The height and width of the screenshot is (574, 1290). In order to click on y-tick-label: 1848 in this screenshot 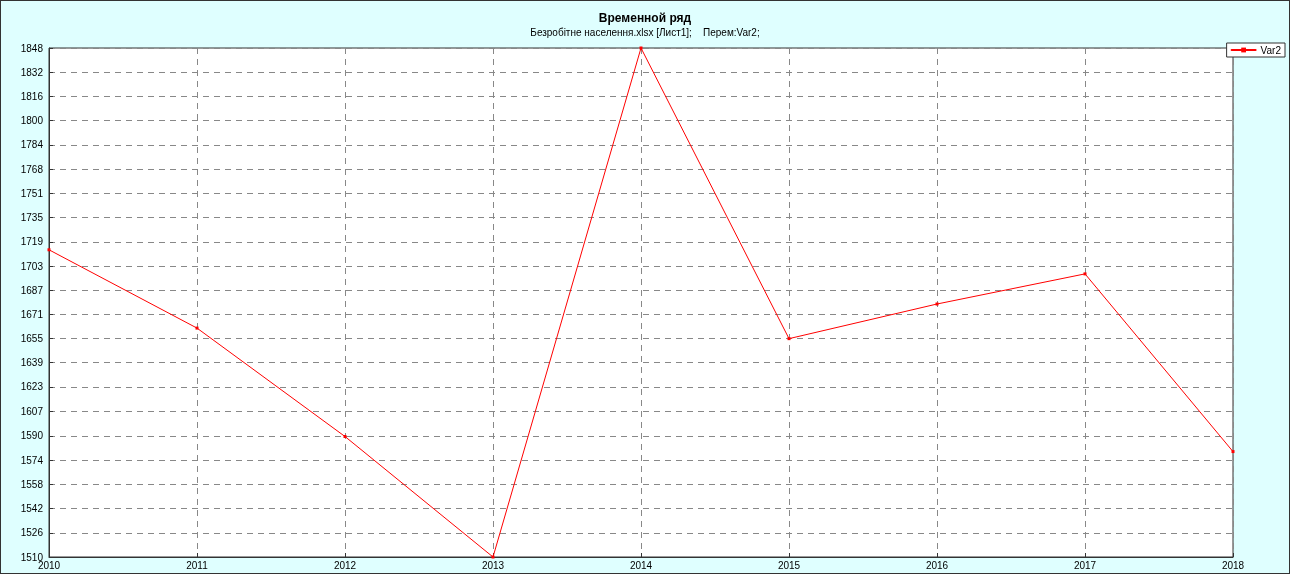, I will do `click(32, 48)`.